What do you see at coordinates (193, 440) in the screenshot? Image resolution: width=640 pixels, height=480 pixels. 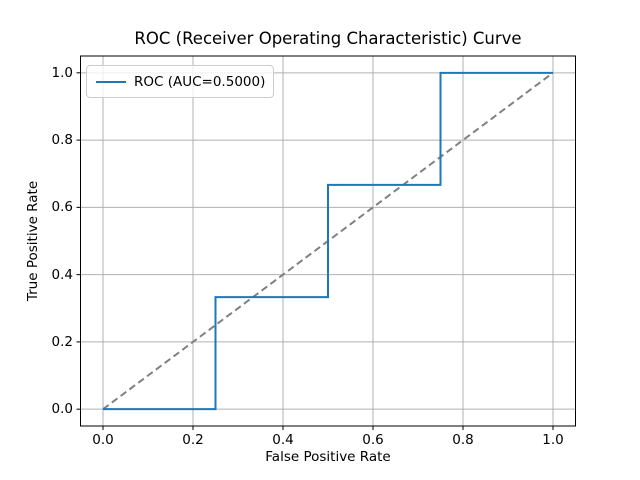 I see `x-tick-label: 0.2` at bounding box center [193, 440].